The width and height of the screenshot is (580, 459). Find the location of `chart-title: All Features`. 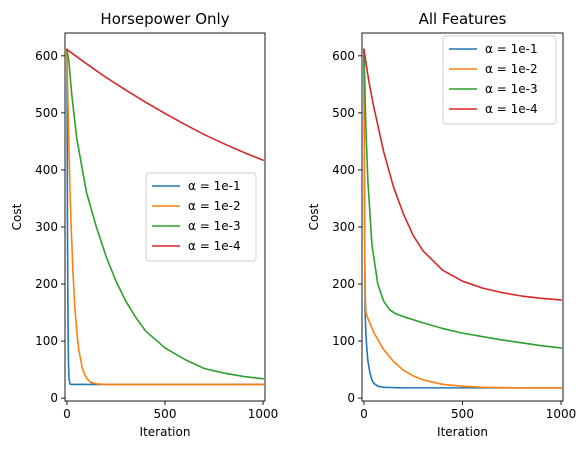

chart-title: All Features is located at coordinates (463, 19).